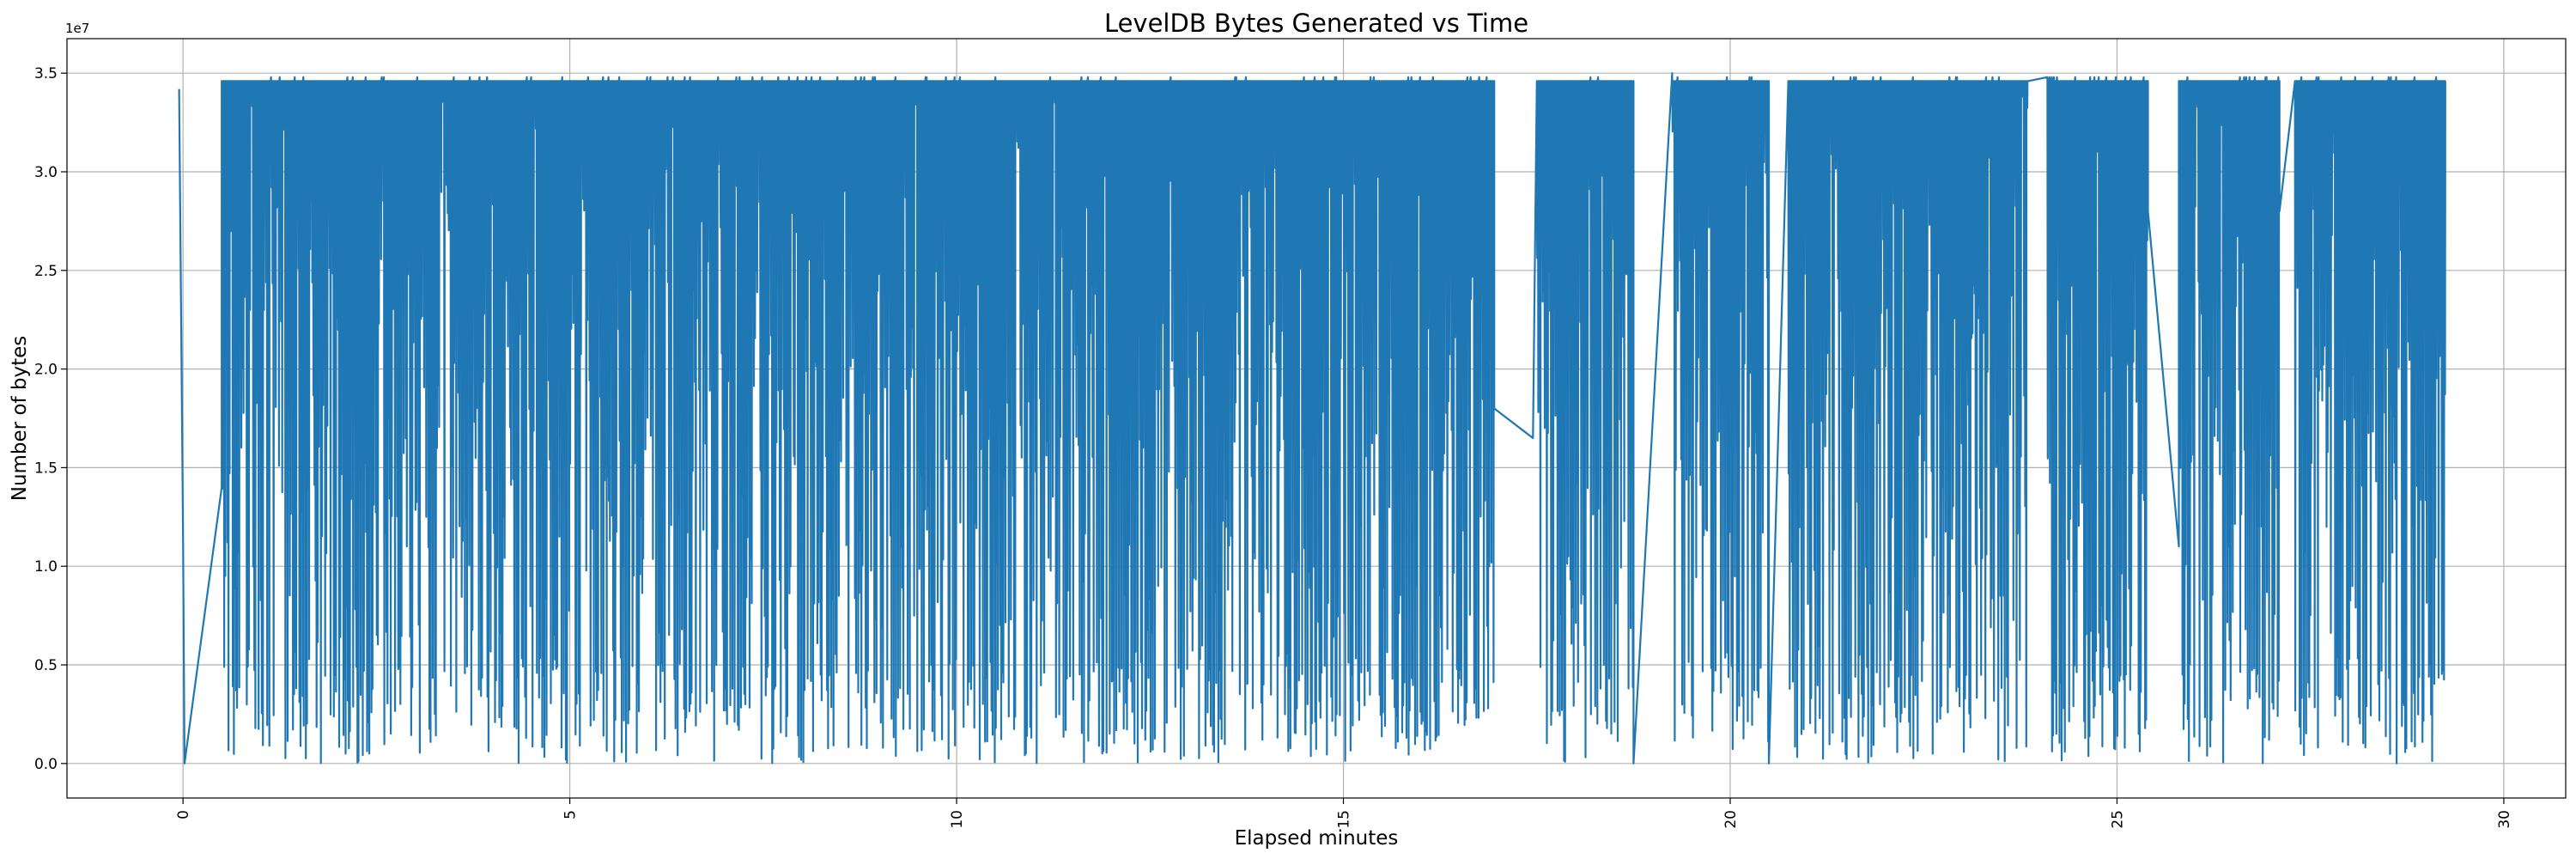 The height and width of the screenshot is (859, 2576). I want to click on y-tick-label: 3.5, so click(46, 73).